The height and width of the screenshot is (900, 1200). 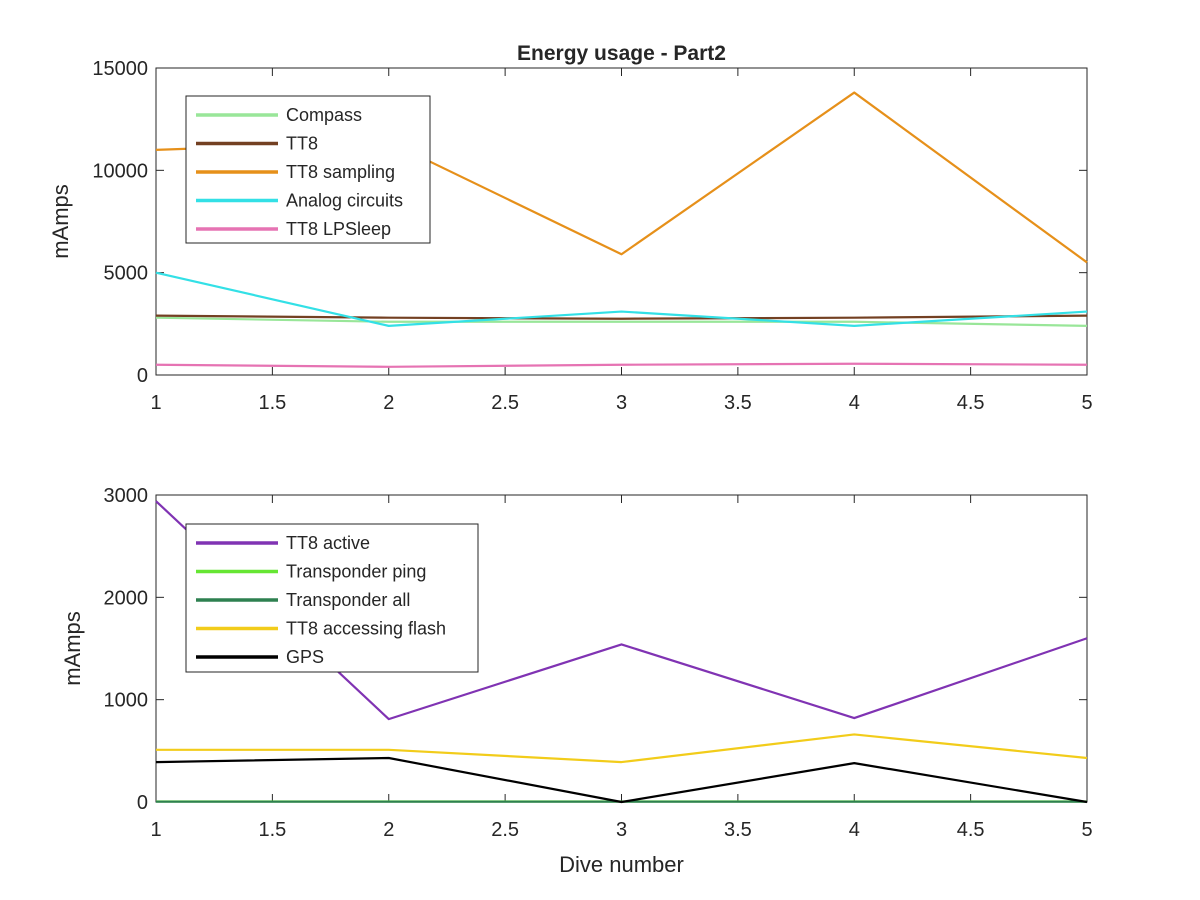 What do you see at coordinates (622, 748) in the screenshot?
I see `series-line-tt8-accessing-flash` at bounding box center [622, 748].